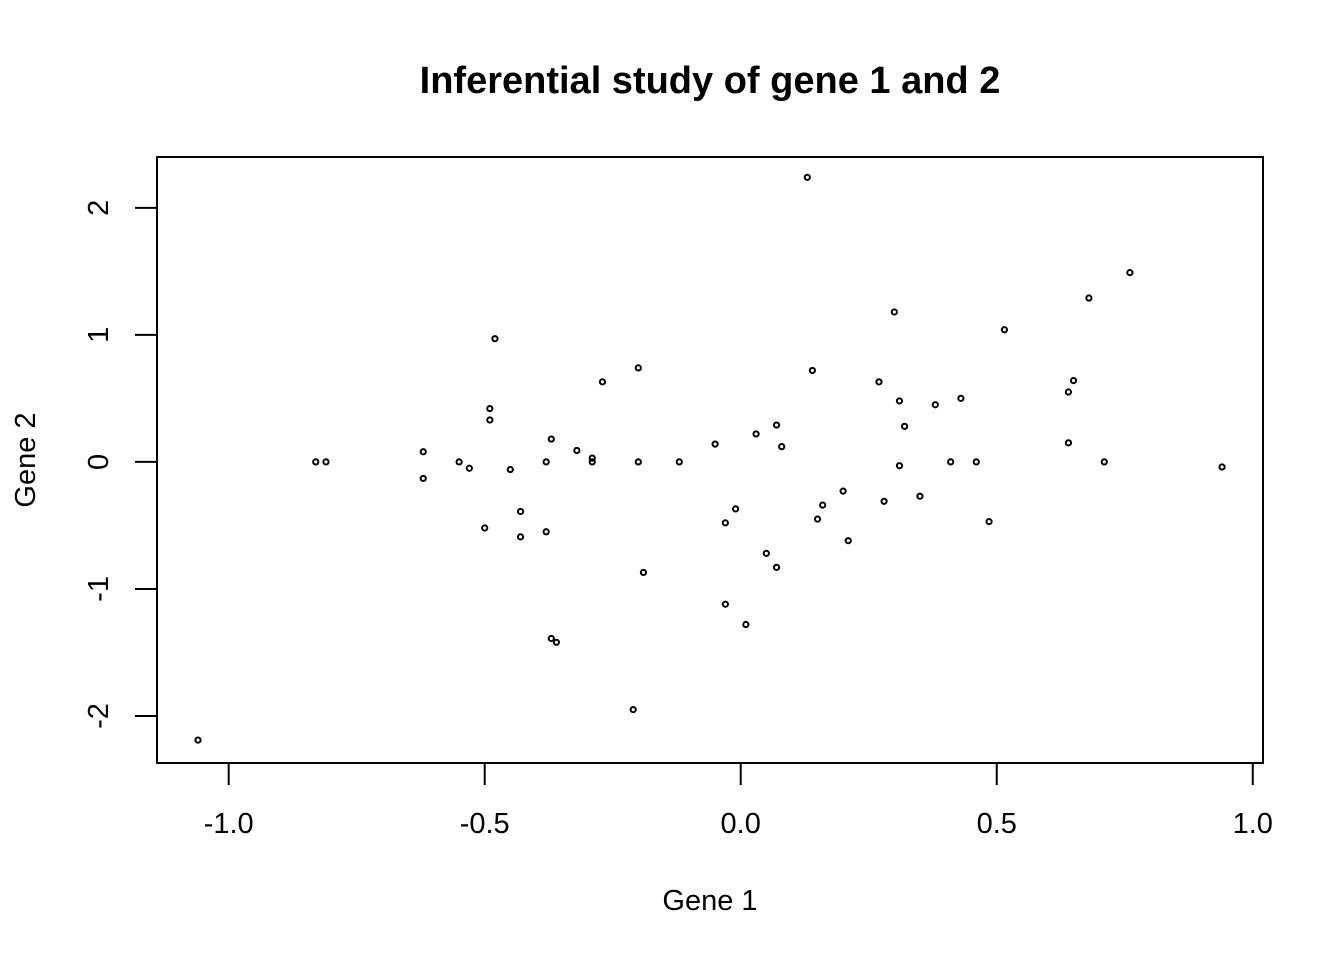  What do you see at coordinates (485, 824) in the screenshot?
I see `x-tick-label: -0.5` at bounding box center [485, 824].